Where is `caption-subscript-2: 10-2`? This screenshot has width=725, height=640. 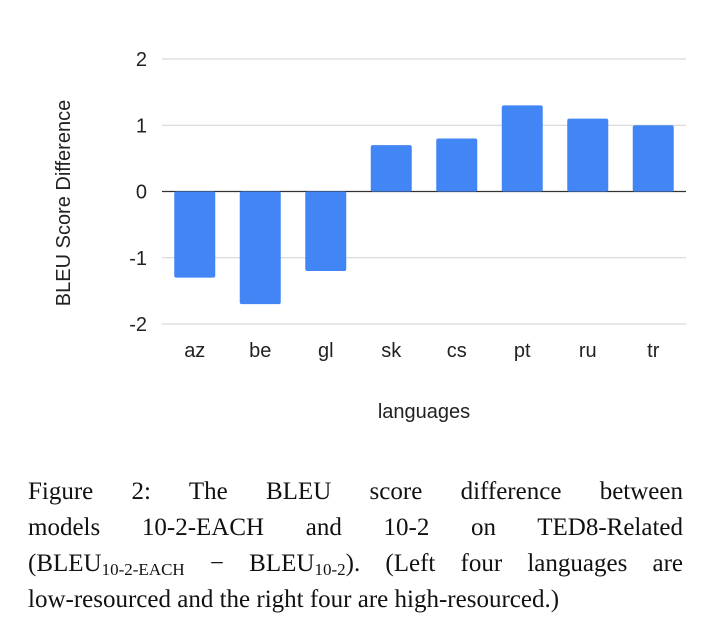
caption-subscript-2: 10-2 is located at coordinates (330, 569).